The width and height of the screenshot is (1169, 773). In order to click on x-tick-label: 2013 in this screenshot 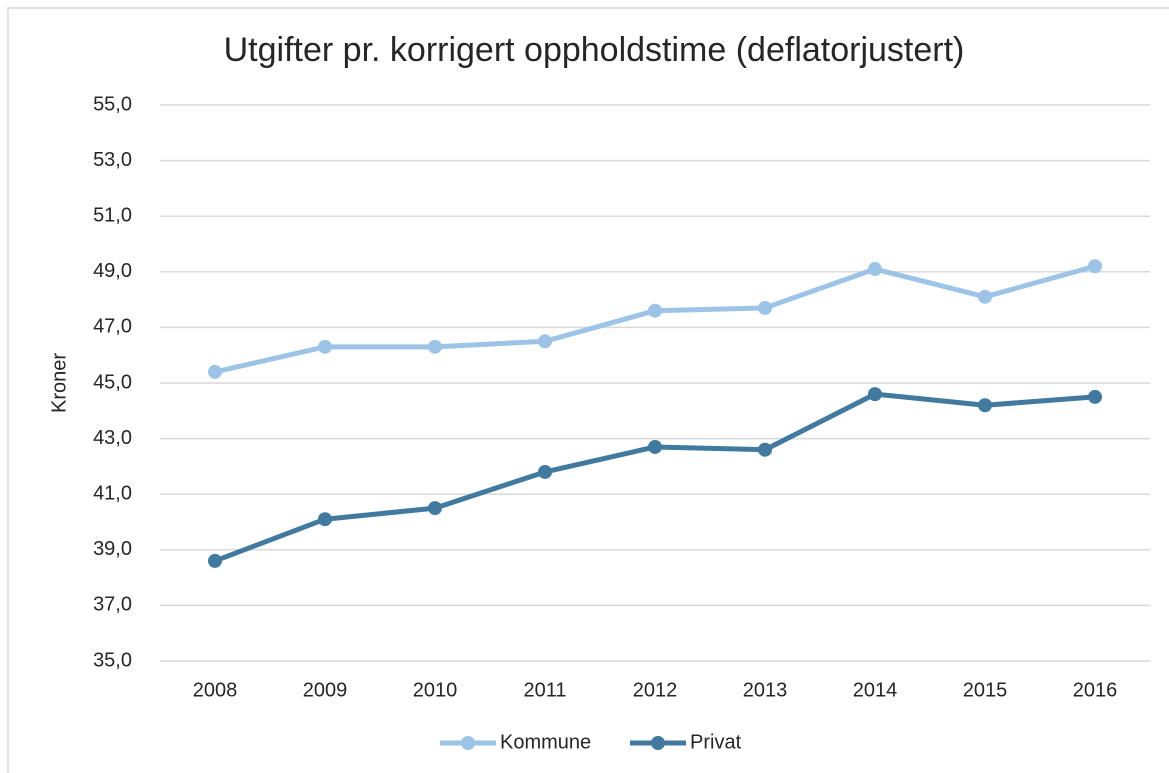, I will do `click(765, 690)`.